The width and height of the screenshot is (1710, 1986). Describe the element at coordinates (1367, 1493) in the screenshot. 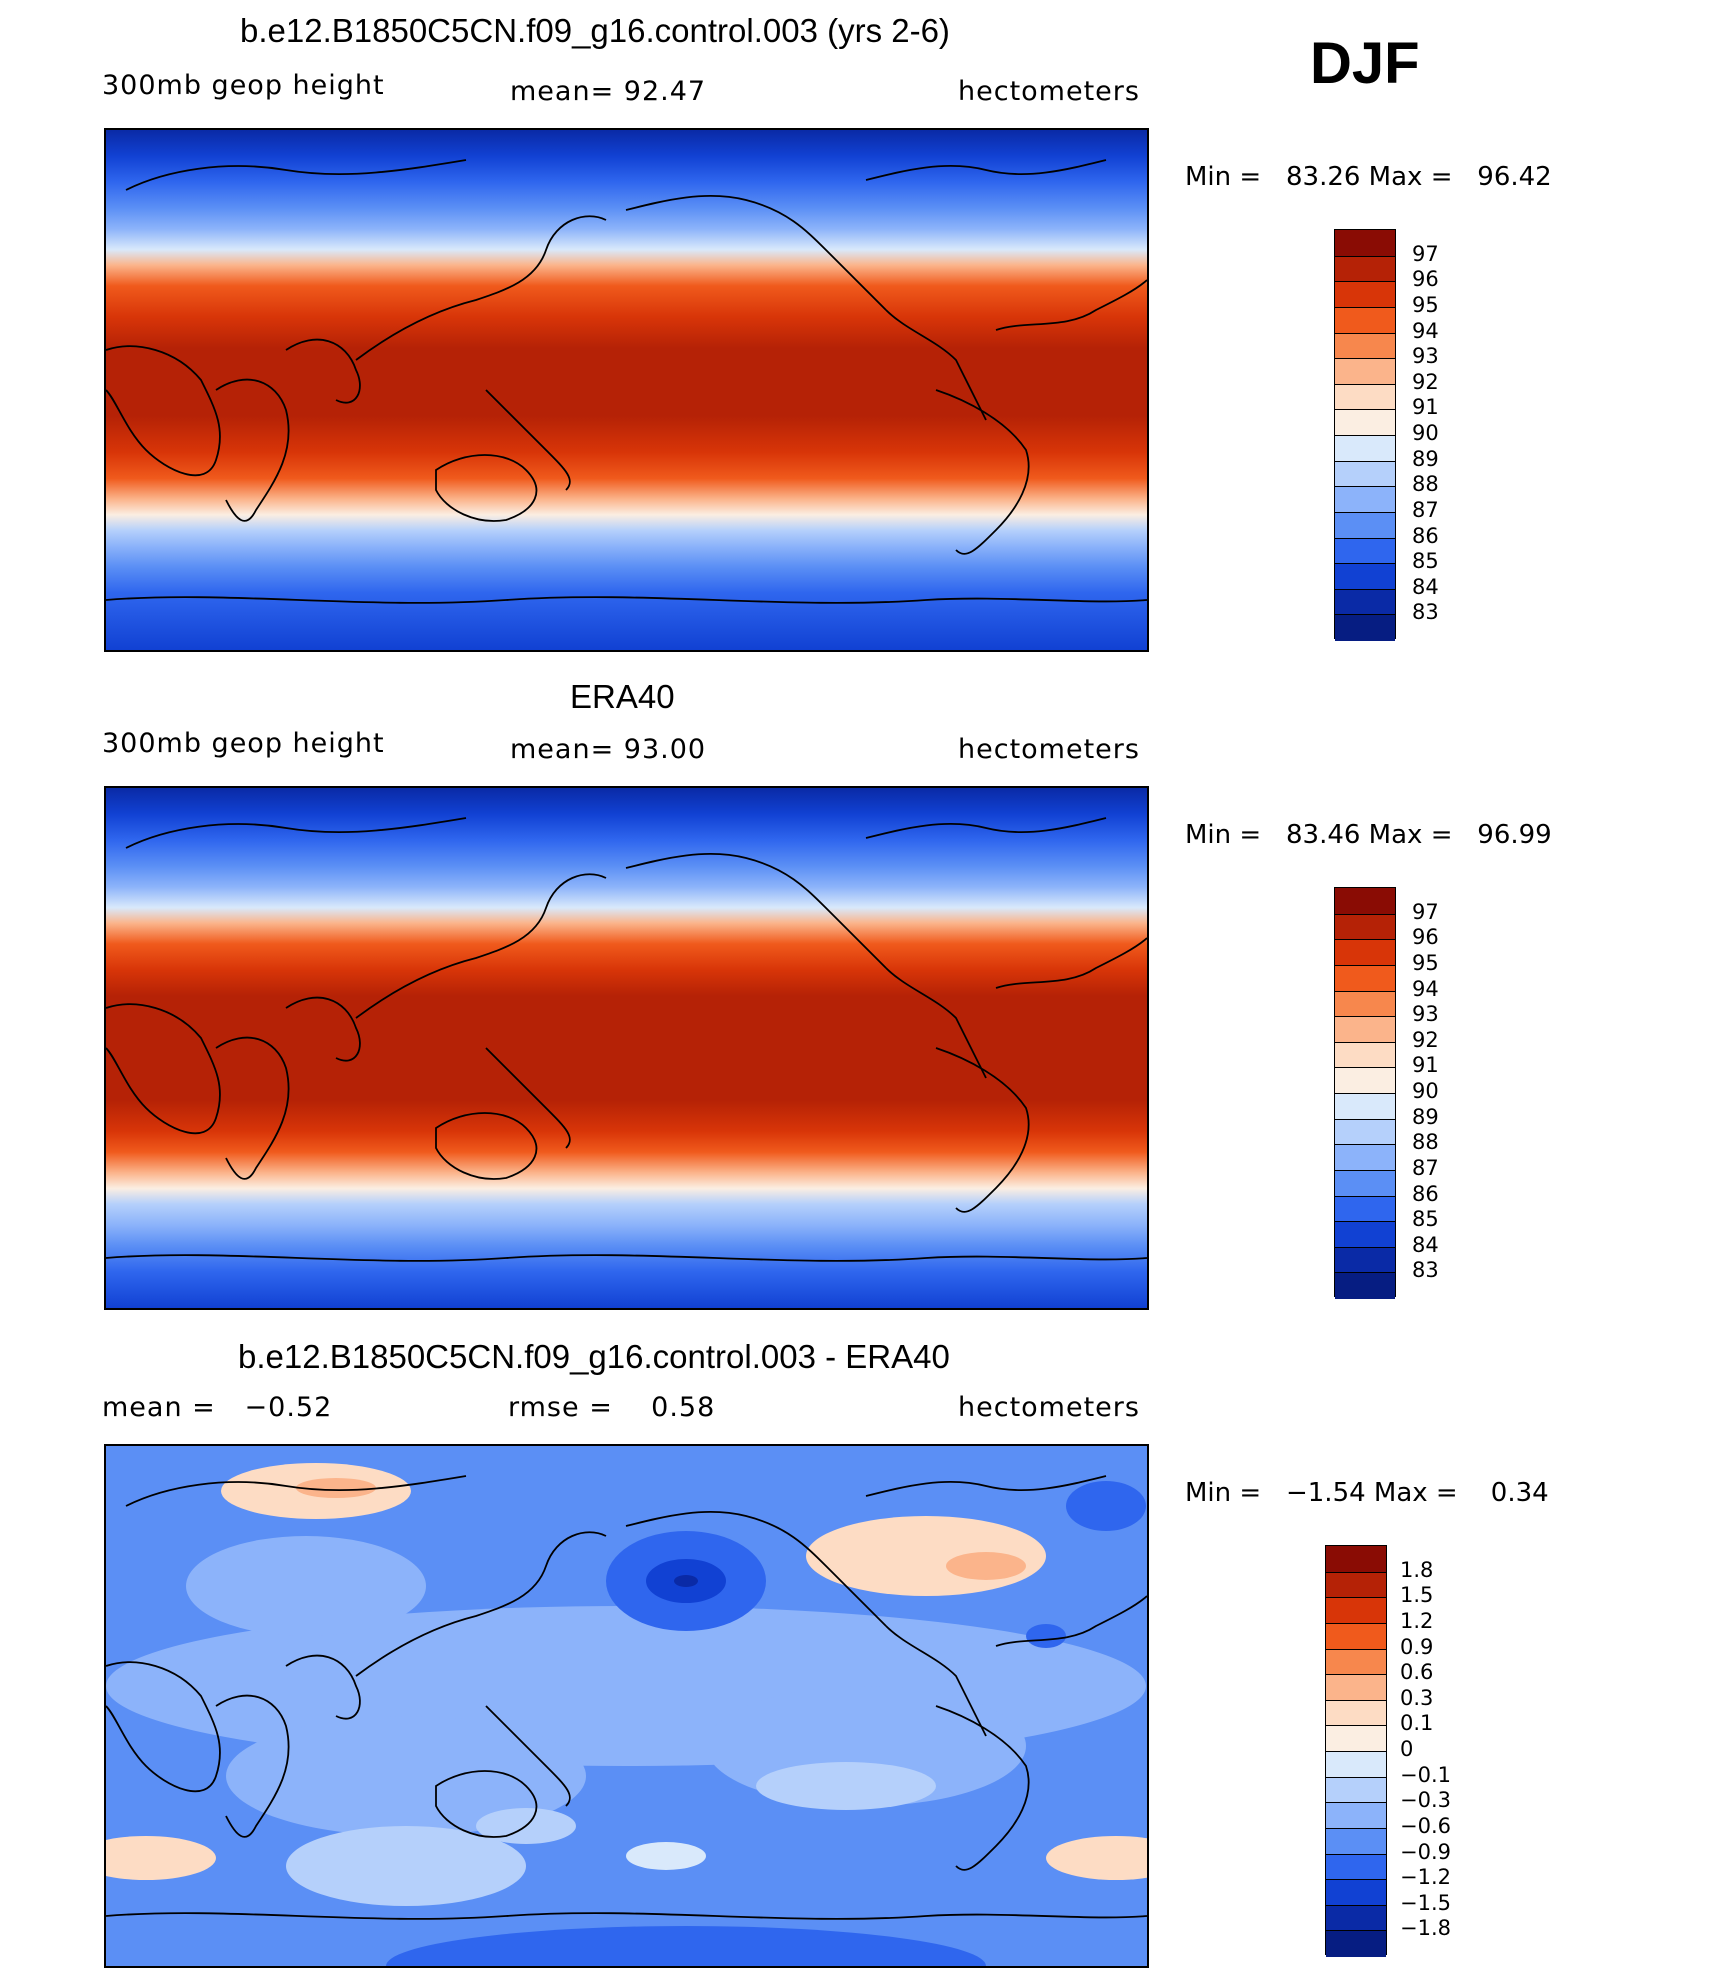

I see `panel-3-min-max: Min = −1.54 Max = 0.34` at that location.